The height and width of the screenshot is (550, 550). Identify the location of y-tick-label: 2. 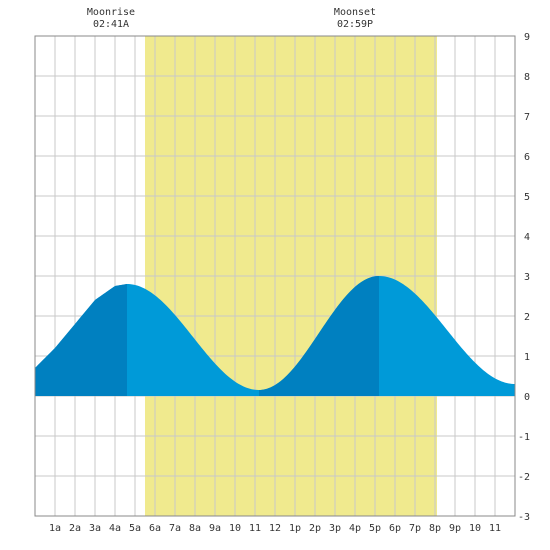
(527, 317).